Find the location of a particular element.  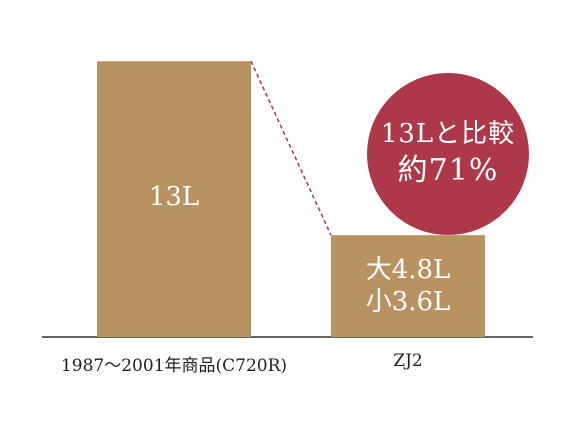

bar-value-label-c720r: 13L is located at coordinates (174, 197).